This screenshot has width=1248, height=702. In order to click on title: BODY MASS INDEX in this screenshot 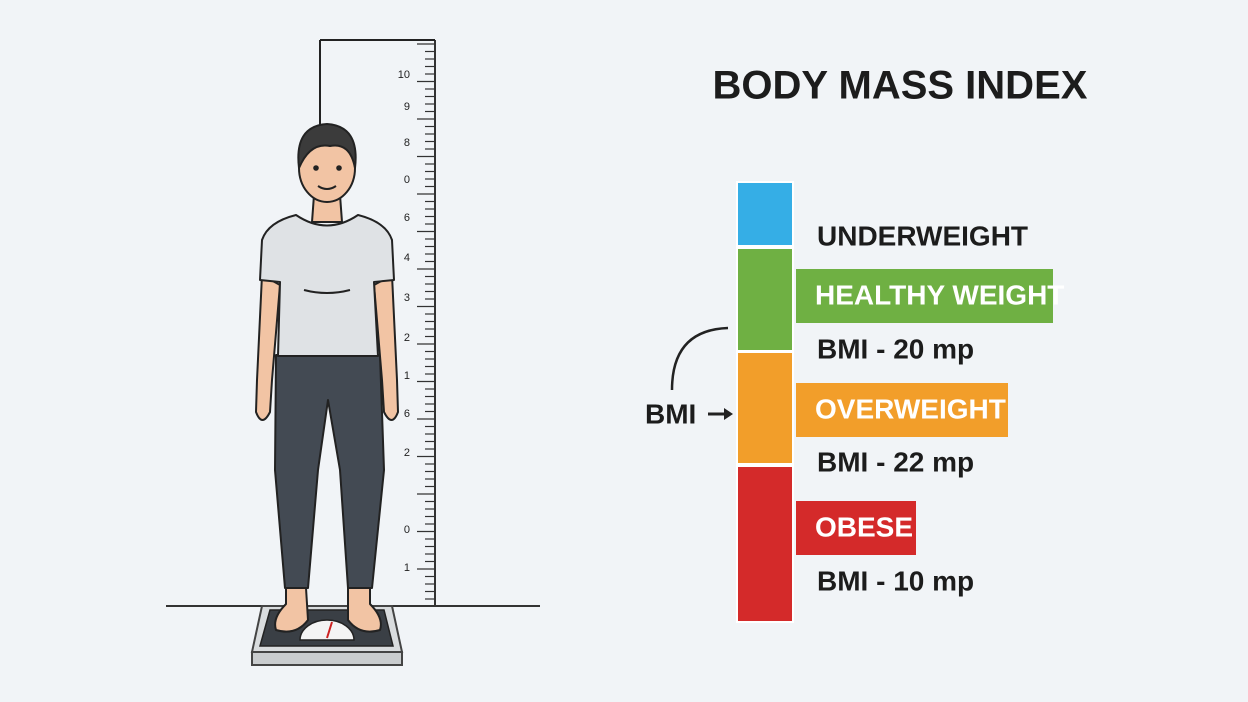, I will do `click(900, 86)`.